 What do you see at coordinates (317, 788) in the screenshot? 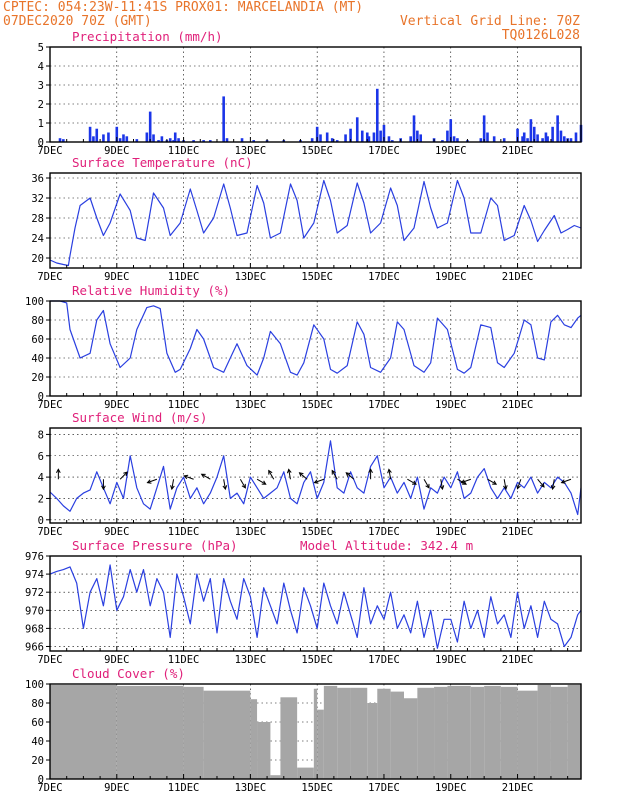
I see `cloud-cover-x-tick-label: 15DEC` at bounding box center [317, 788].